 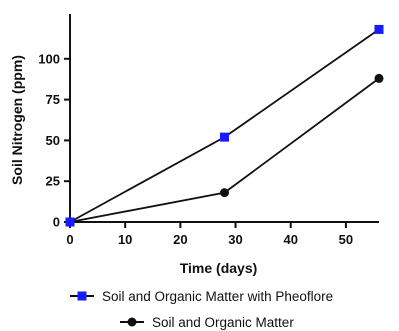 I want to click on legend-marker-circle, so click(x=132, y=322).